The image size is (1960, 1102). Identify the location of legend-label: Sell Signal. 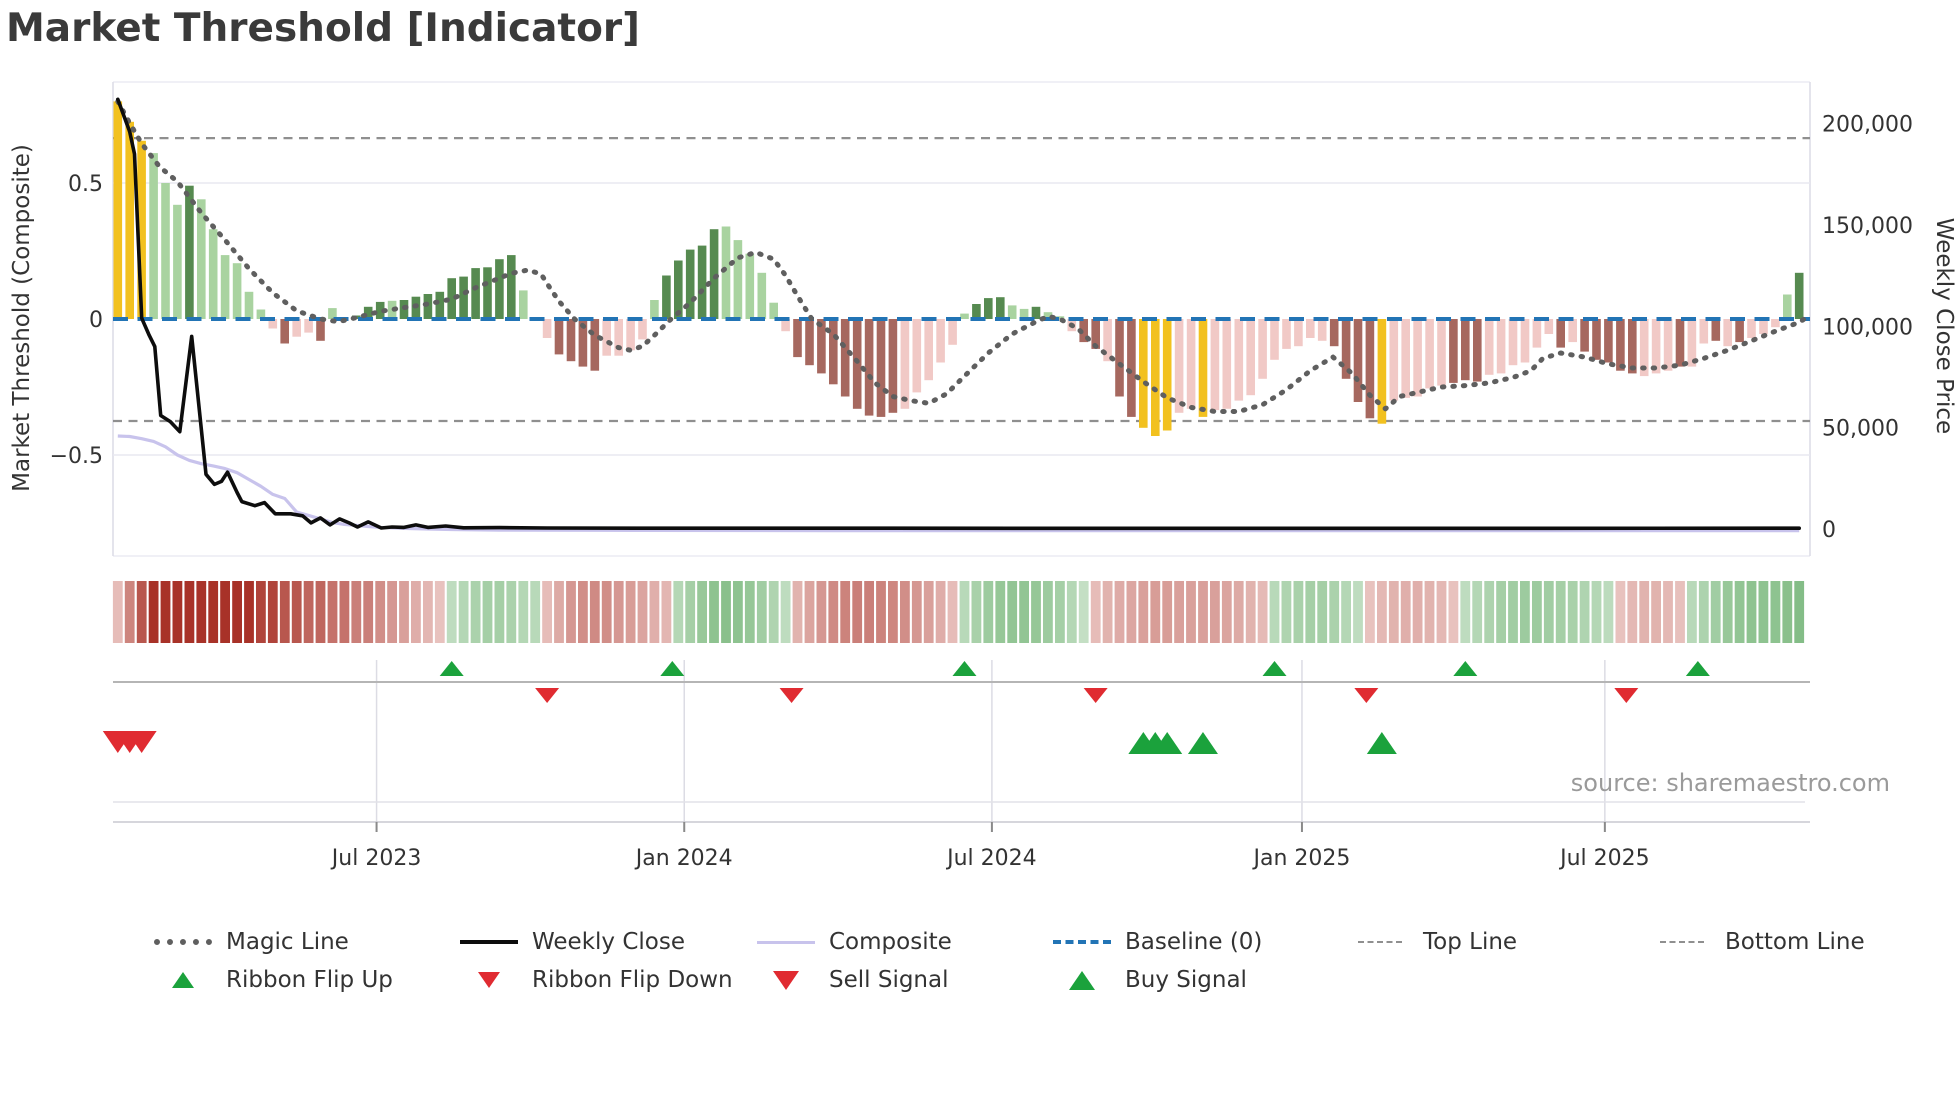
(889, 980).